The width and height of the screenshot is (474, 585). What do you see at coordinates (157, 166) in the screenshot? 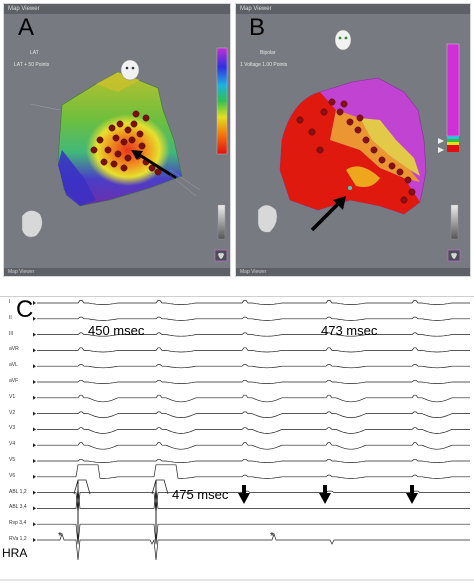
I see `panel-a-arrow` at bounding box center [157, 166].